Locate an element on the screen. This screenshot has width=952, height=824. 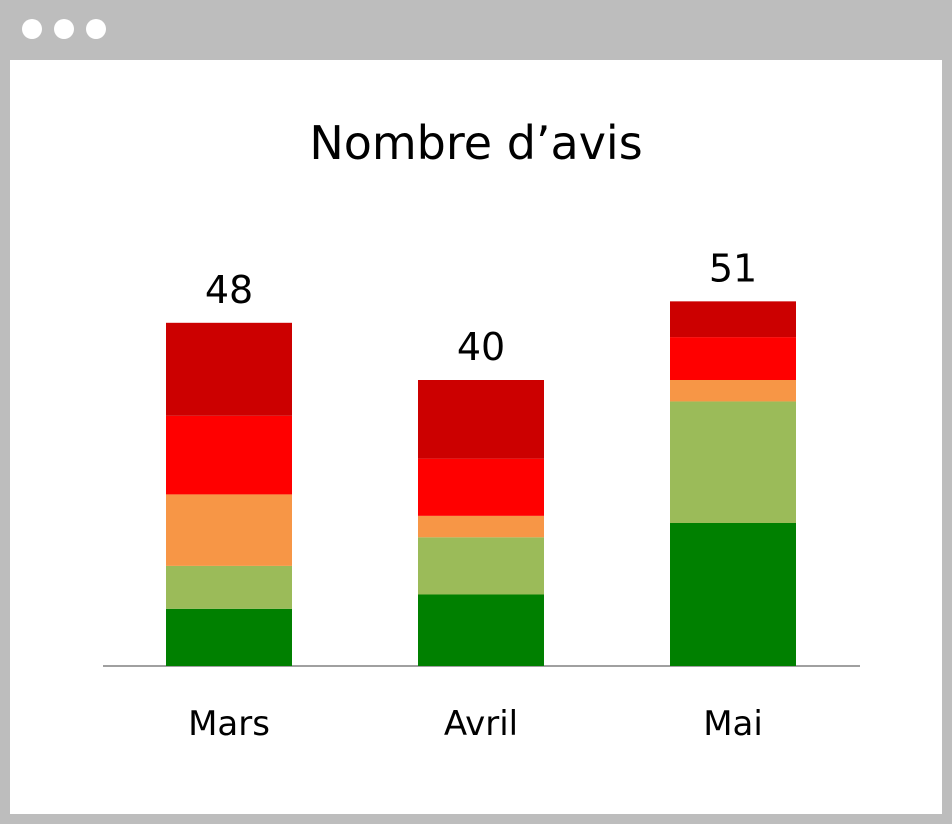
total-label: 51 is located at coordinates (733, 268).